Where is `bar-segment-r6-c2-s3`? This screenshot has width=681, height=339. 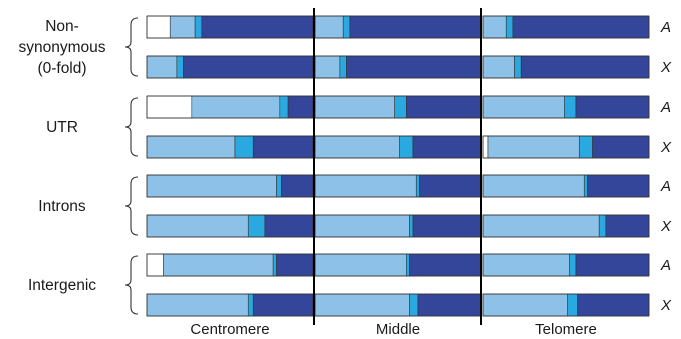
bar-segment-r6-c2-s3 is located at coordinates (612, 265).